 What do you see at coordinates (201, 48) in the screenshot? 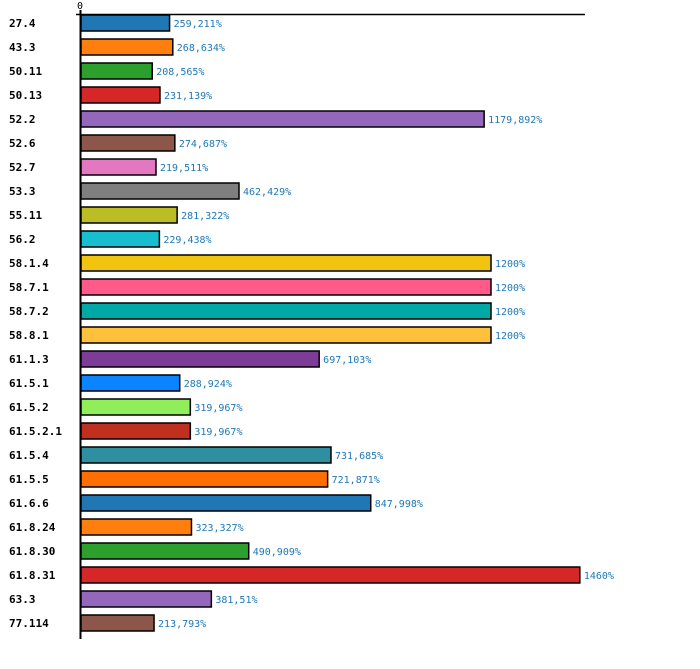
I see `value-label: 268,634%` at bounding box center [201, 48].